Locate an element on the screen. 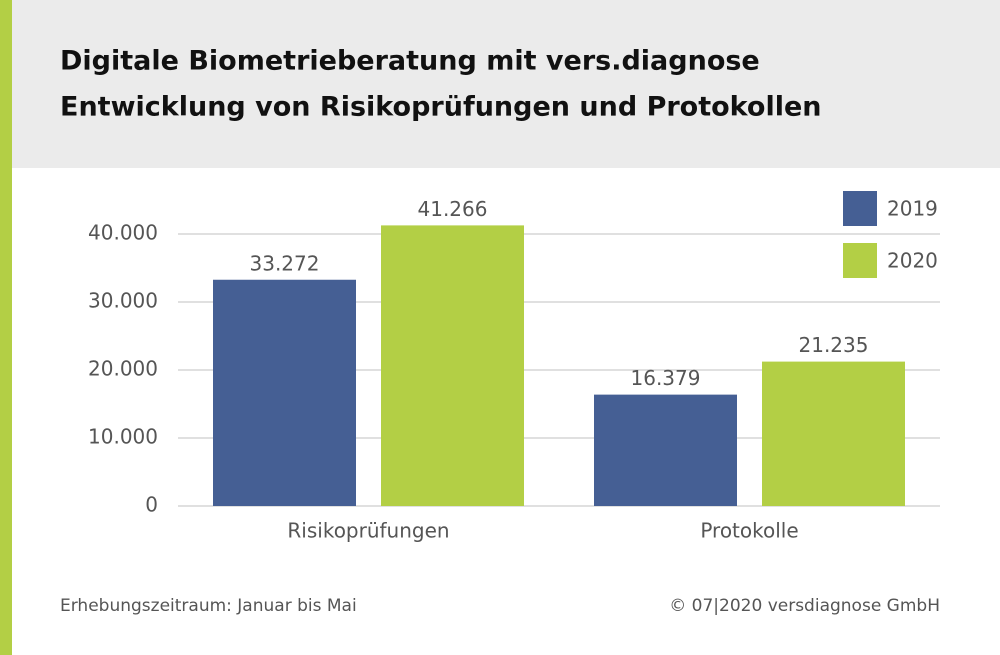  value-label: 33.272 is located at coordinates (285, 263).